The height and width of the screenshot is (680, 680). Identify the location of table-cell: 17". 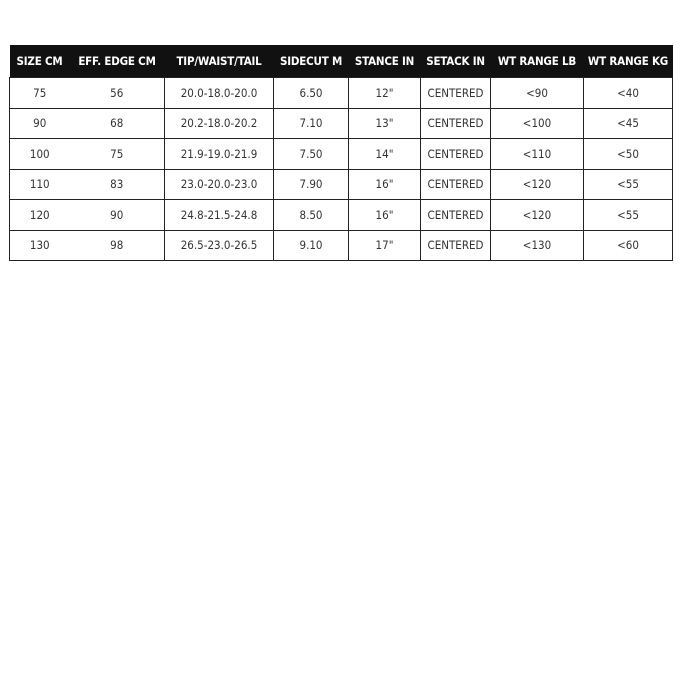
(384, 245).